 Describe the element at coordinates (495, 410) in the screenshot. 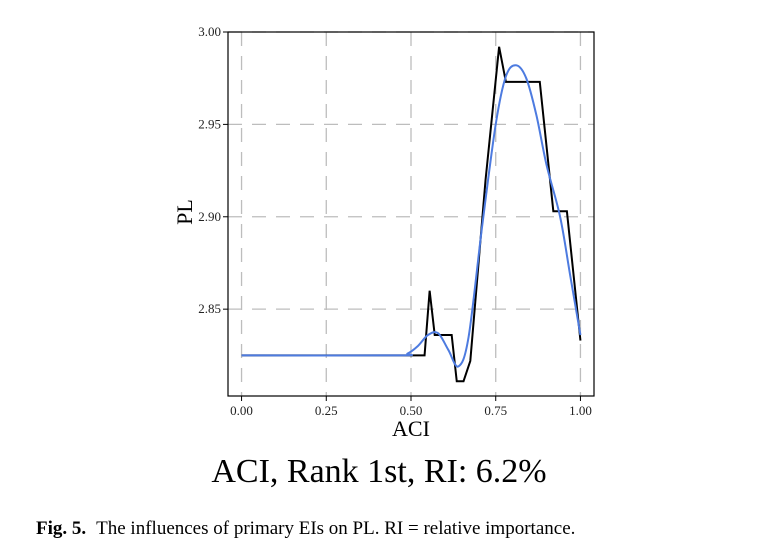

I see `x-tick-label: 0.75` at that location.